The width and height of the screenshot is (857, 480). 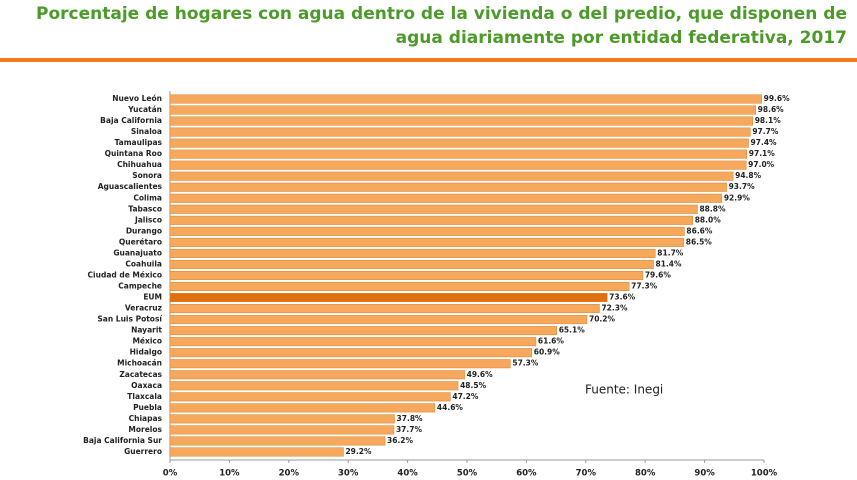 I want to click on value-label: 49.6%, so click(x=480, y=374).